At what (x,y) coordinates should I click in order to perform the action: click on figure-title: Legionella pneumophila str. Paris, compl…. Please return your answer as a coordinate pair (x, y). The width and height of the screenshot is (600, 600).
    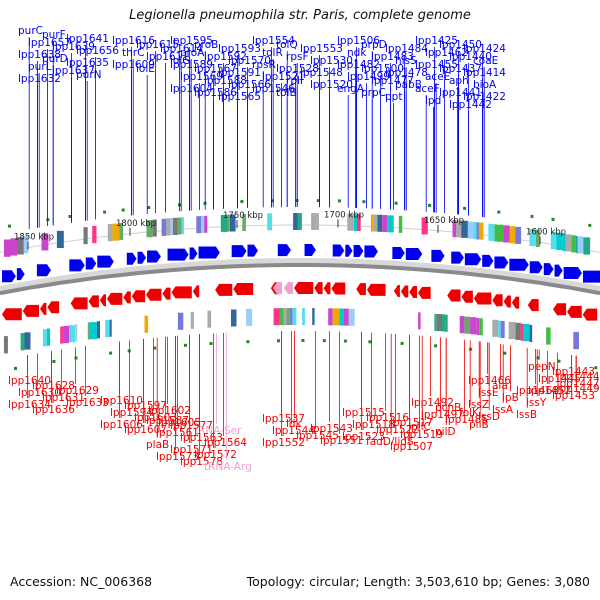
    Looking at the image, I should click on (300, 15).